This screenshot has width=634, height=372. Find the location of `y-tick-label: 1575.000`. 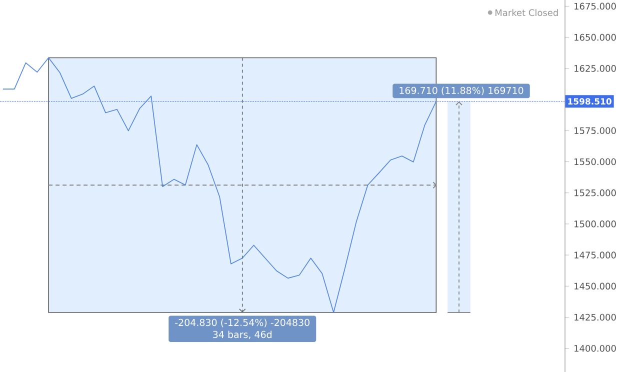

y-tick-label: 1575.000 is located at coordinates (595, 130).